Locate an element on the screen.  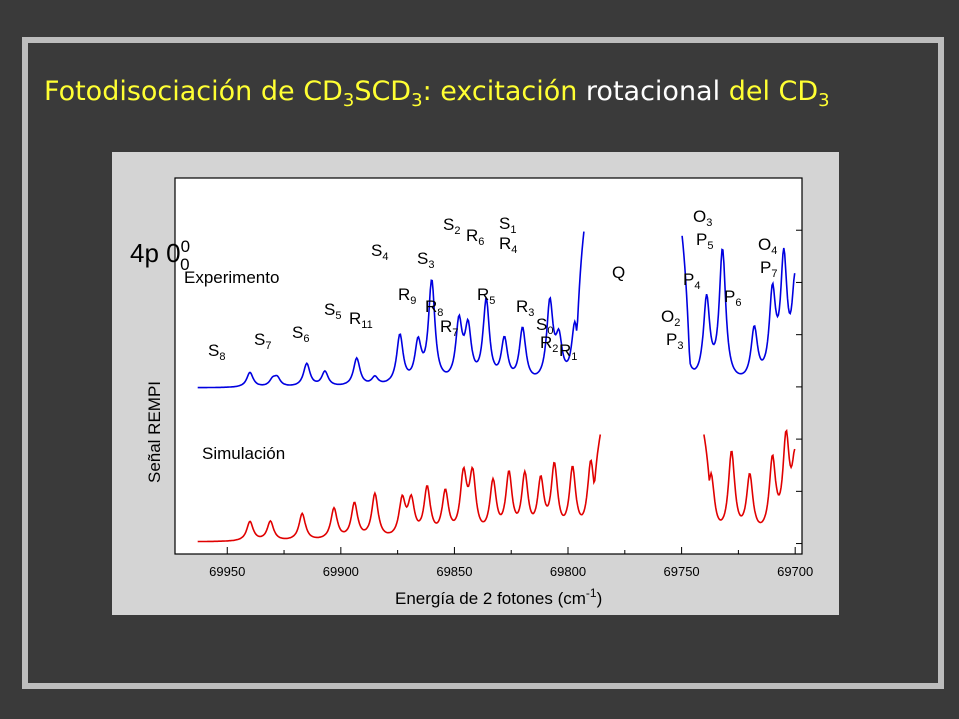
x-tick-label: 69700 is located at coordinates (795, 571).